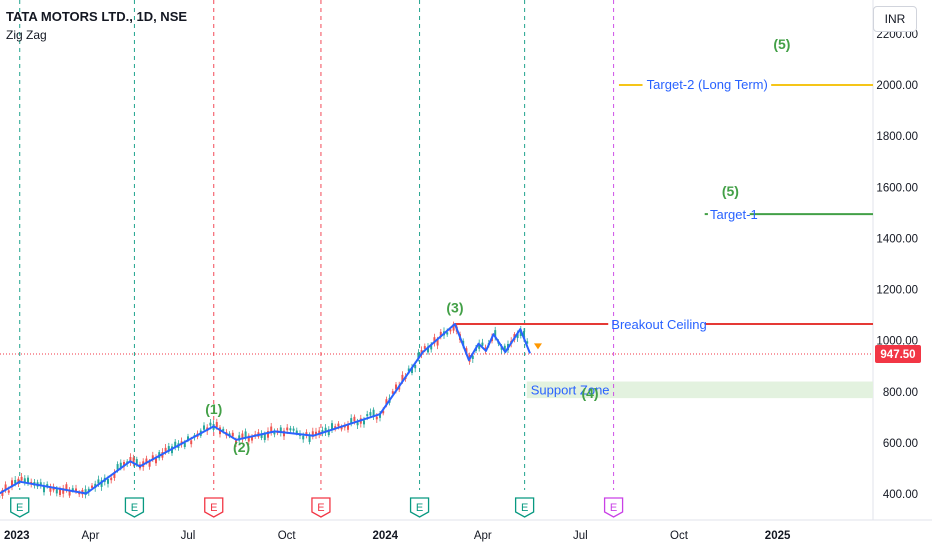 The height and width of the screenshot is (550, 932). Describe the element at coordinates (454, 308) in the screenshot. I see `wave-label: (3)` at that location.